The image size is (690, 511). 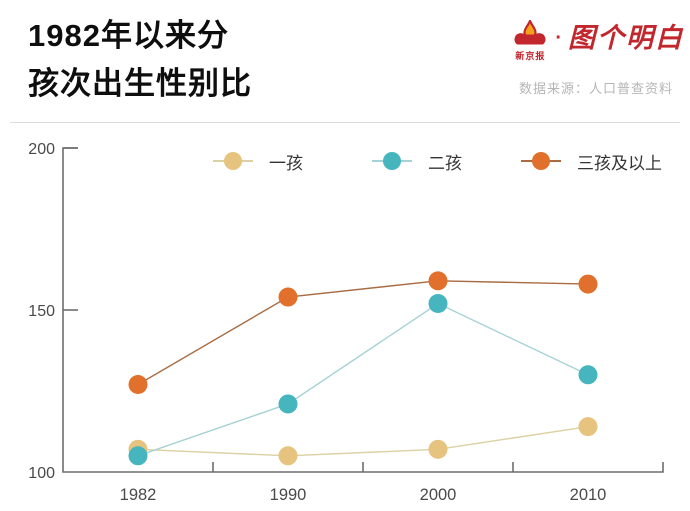 What do you see at coordinates (588, 284) in the screenshot?
I see `data-point-三孩及以上-2010` at bounding box center [588, 284].